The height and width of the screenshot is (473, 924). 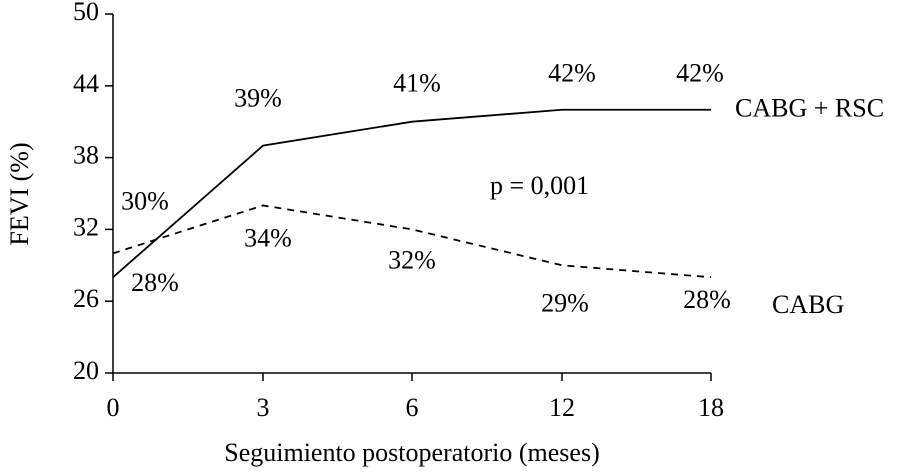 What do you see at coordinates (412, 407) in the screenshot?
I see `x-tick-label: 6` at bounding box center [412, 407].